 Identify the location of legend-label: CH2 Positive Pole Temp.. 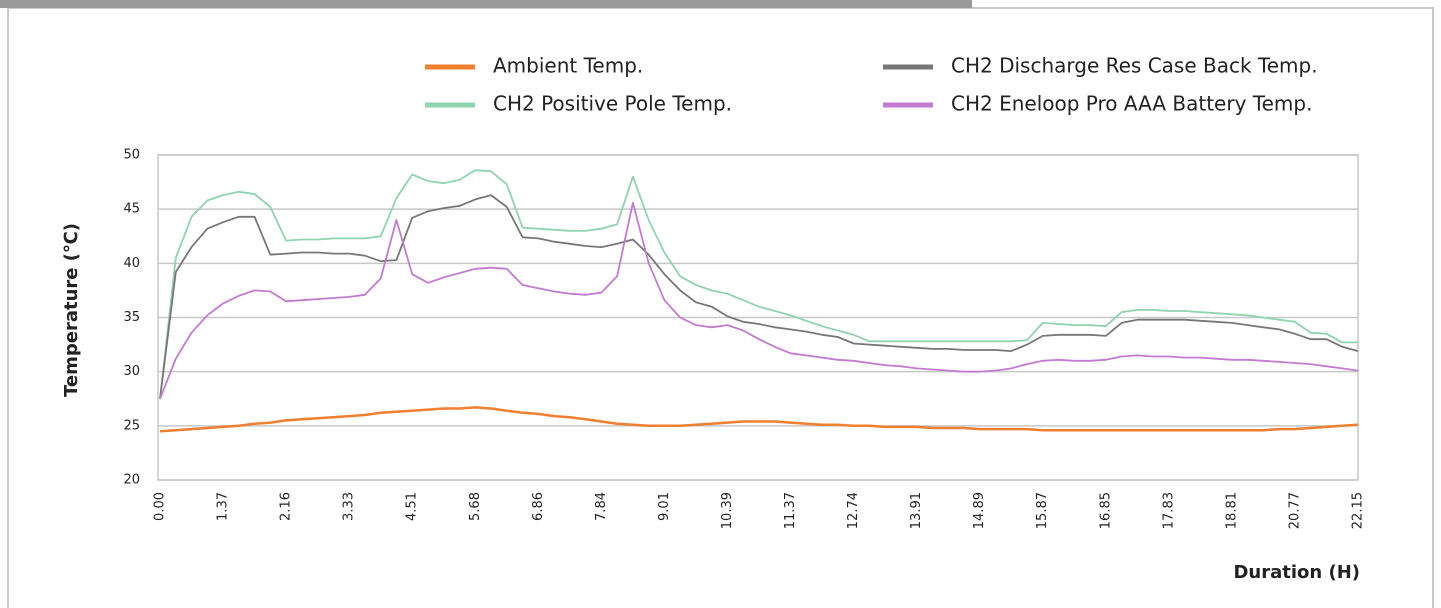
(612, 104).